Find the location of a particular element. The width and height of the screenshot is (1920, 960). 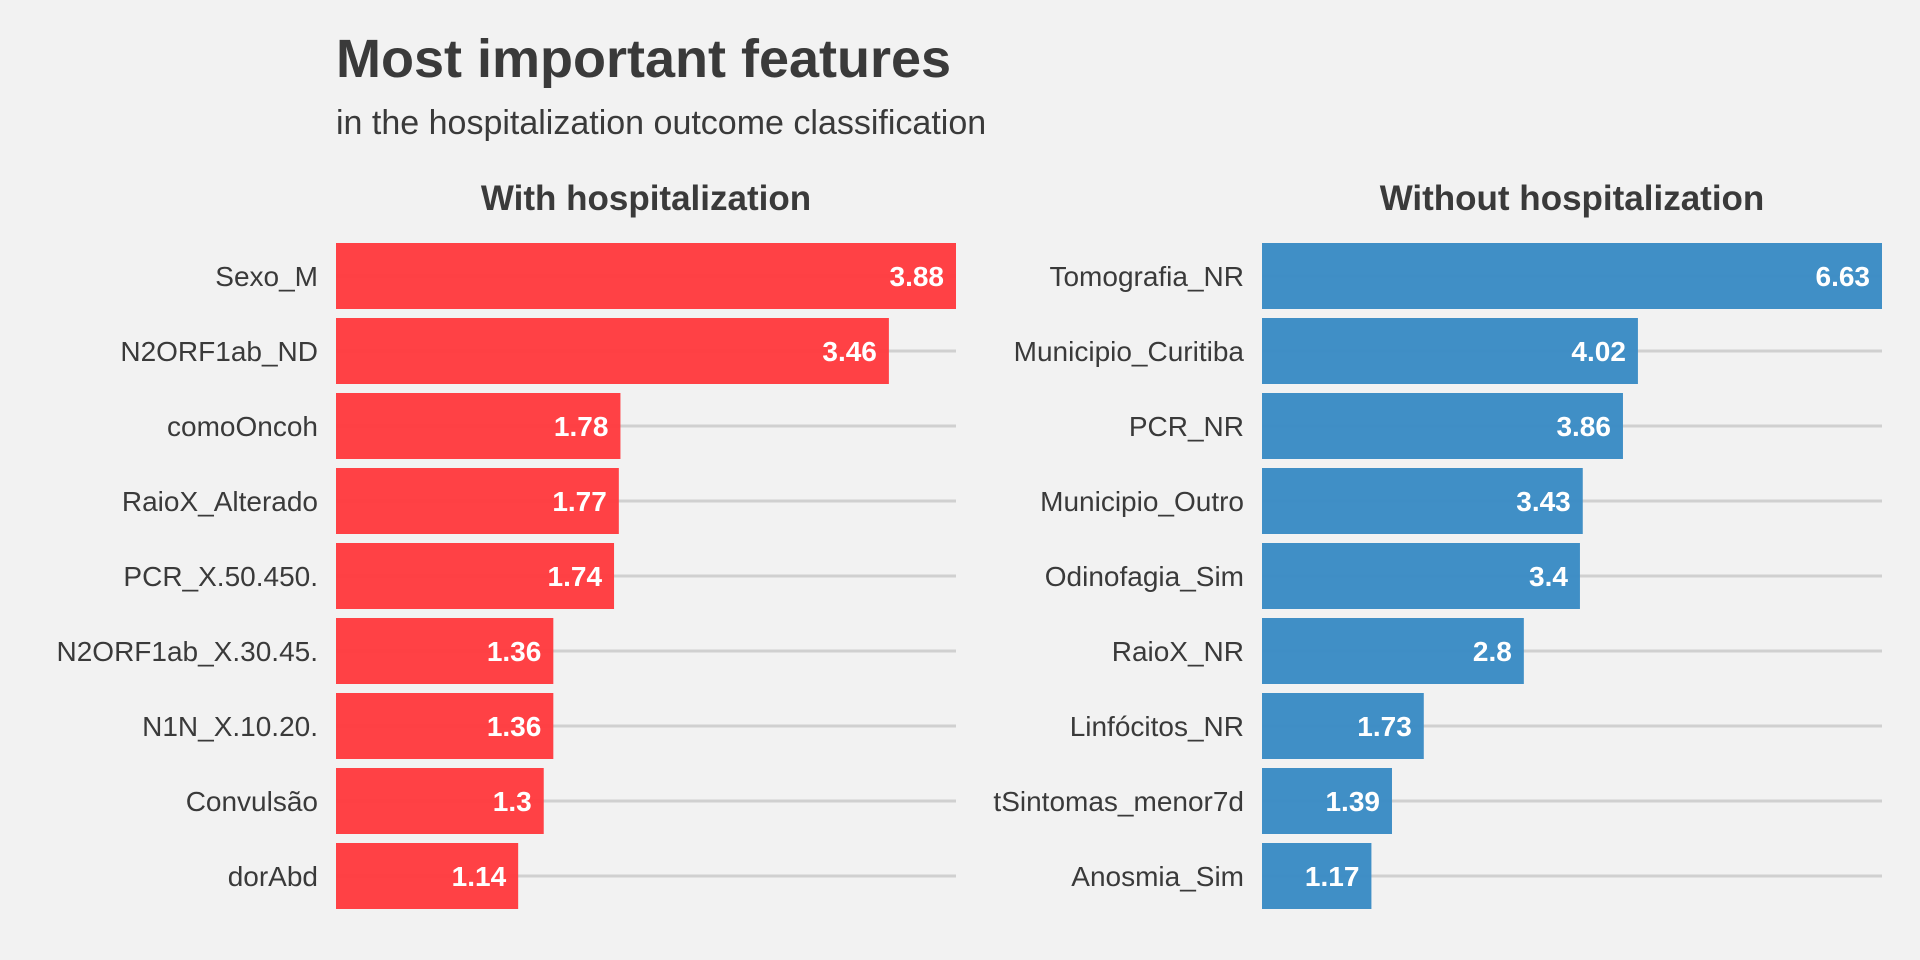

category-label: Municipio_Outro is located at coordinates (1142, 501).